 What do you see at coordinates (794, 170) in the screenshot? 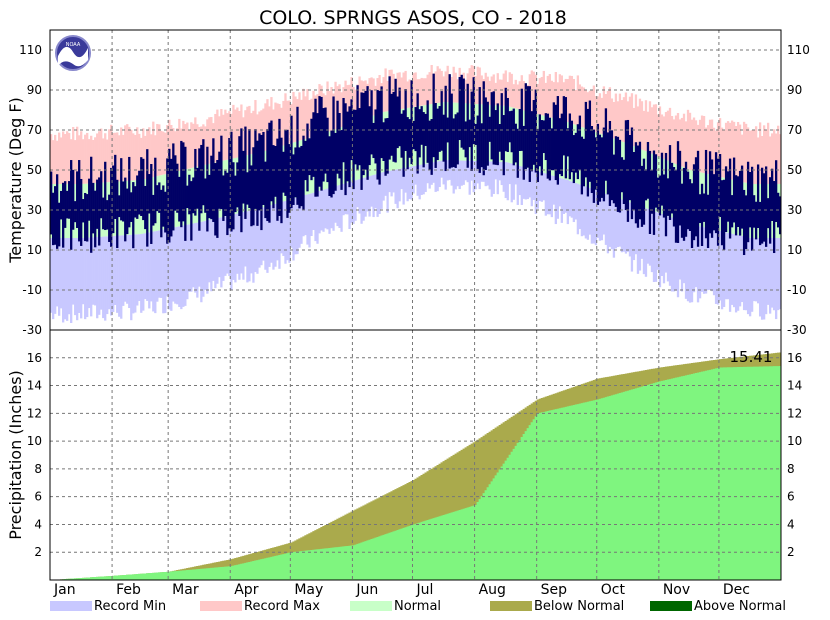
I see `temp-tick-label-right: 50` at bounding box center [794, 170].